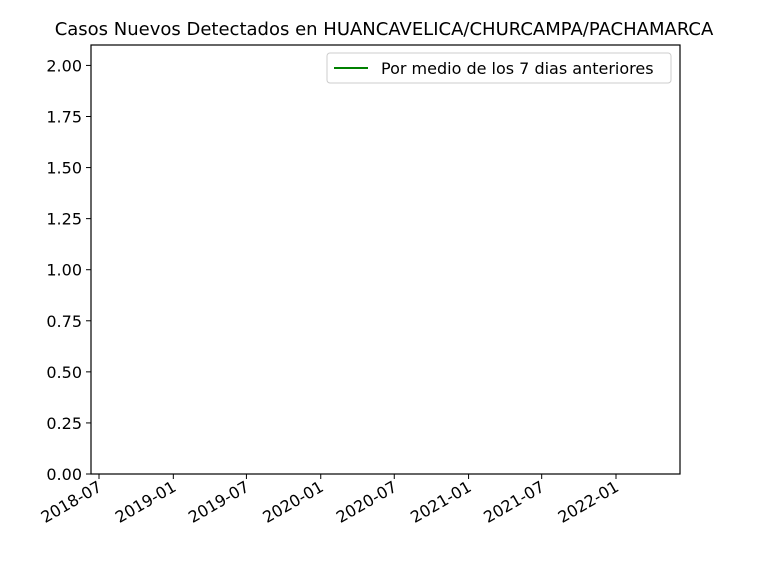 The image size is (768, 576). What do you see at coordinates (588, 502) in the screenshot?
I see `x-tick-label: 2022-01` at bounding box center [588, 502].